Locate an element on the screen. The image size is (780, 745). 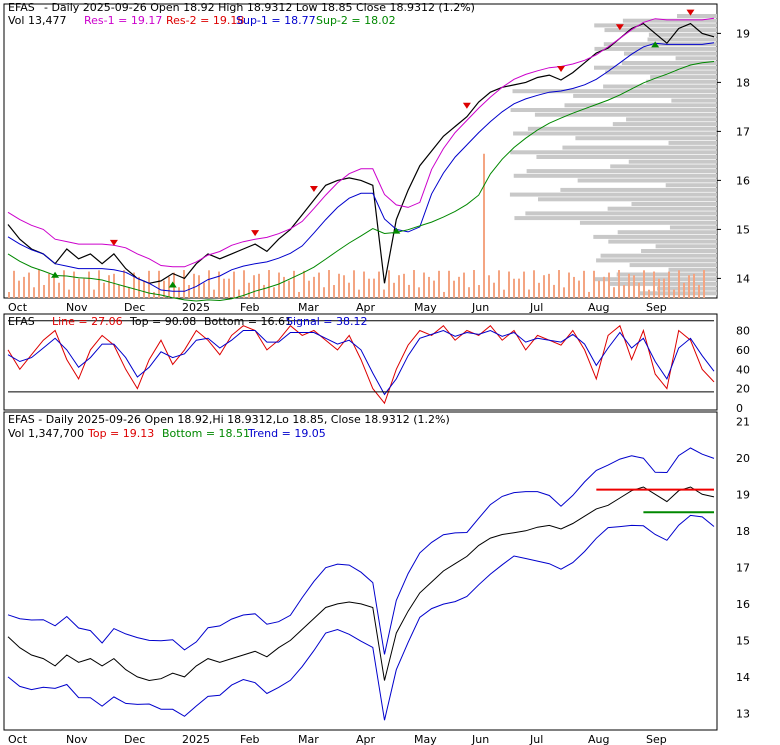
price-y-tick-19: 19 is located at coordinates (743, 33).